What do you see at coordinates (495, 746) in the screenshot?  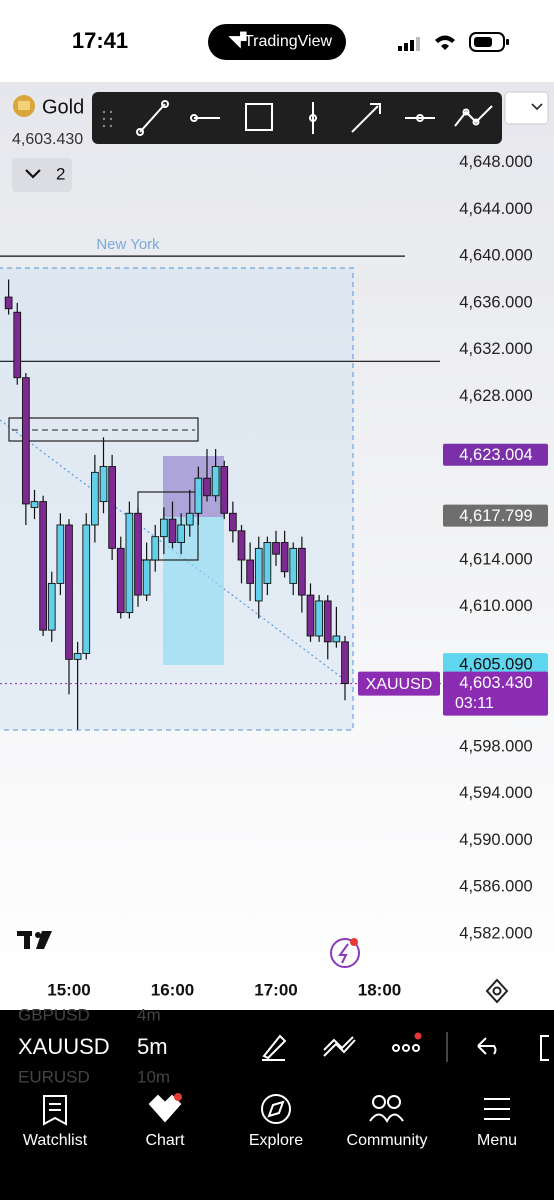 I see `y-tick-label: 4,598.000` at bounding box center [495, 746].